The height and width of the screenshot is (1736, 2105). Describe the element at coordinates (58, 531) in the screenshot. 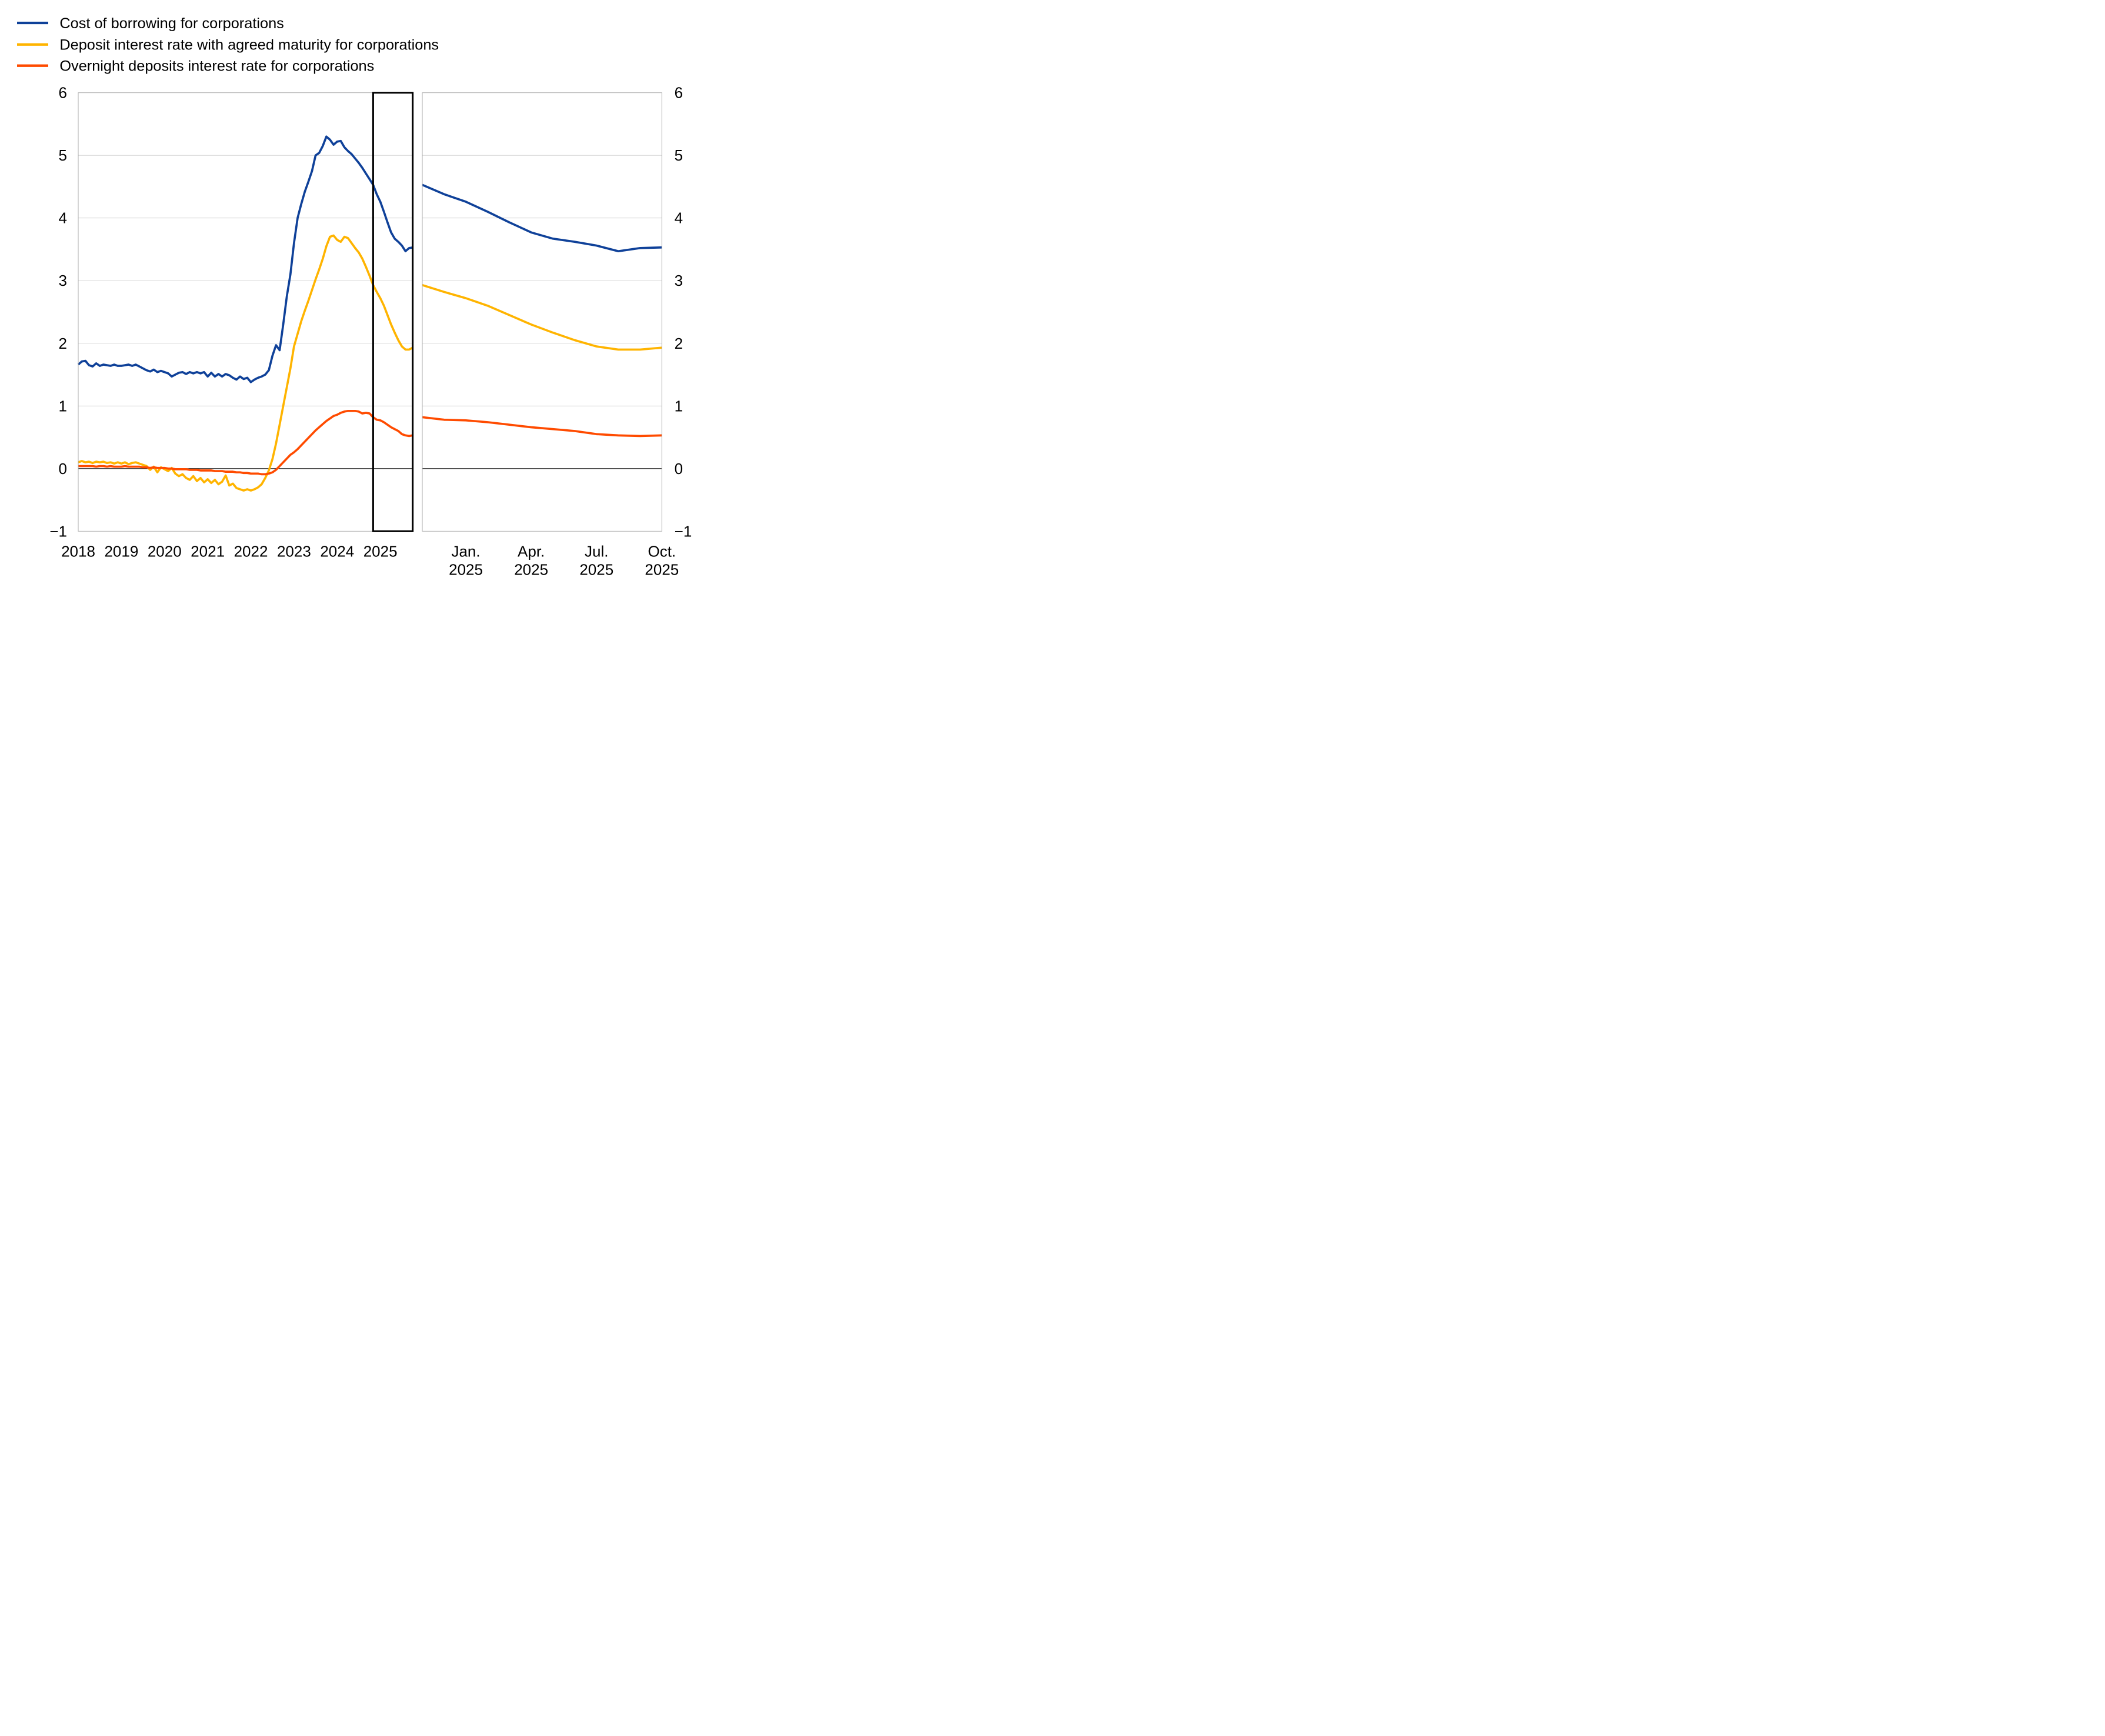

I see `left-y-tick-label--1: −1` at that location.